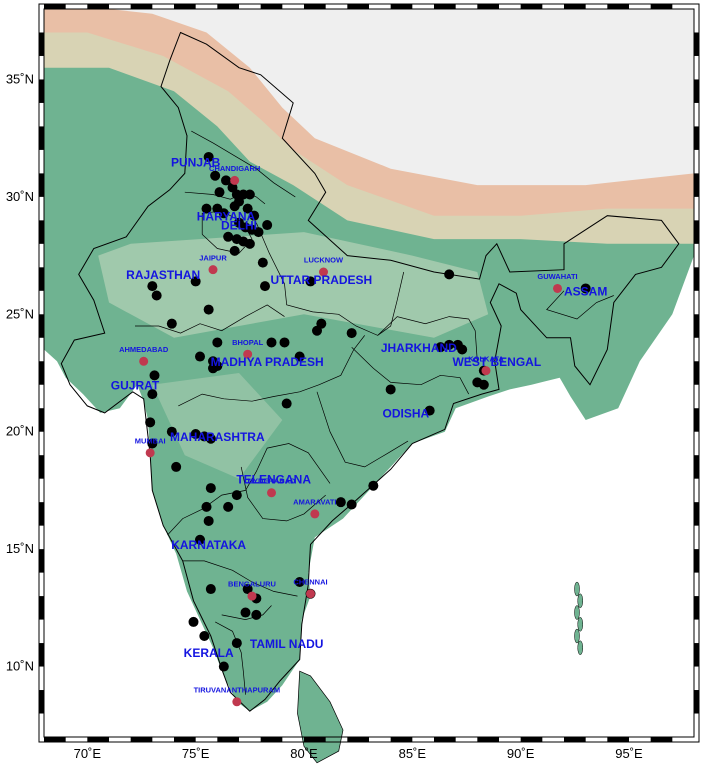  What do you see at coordinates (88, 753) in the screenshot?
I see `x-tick-label: 70˚E` at bounding box center [88, 753].